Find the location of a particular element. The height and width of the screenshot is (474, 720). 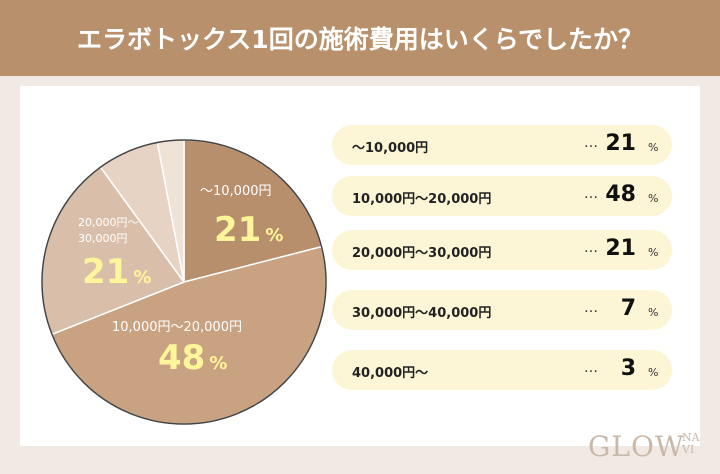

slice-label: 10,000円〜20,000円 is located at coordinates (177, 327).